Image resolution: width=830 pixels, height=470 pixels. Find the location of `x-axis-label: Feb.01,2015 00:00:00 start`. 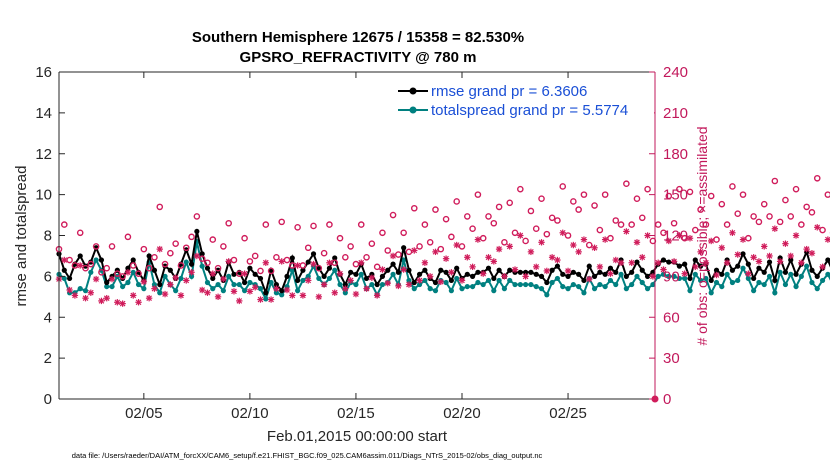

x-axis-label: Feb.01,2015 00:00:00 start is located at coordinates (357, 436).